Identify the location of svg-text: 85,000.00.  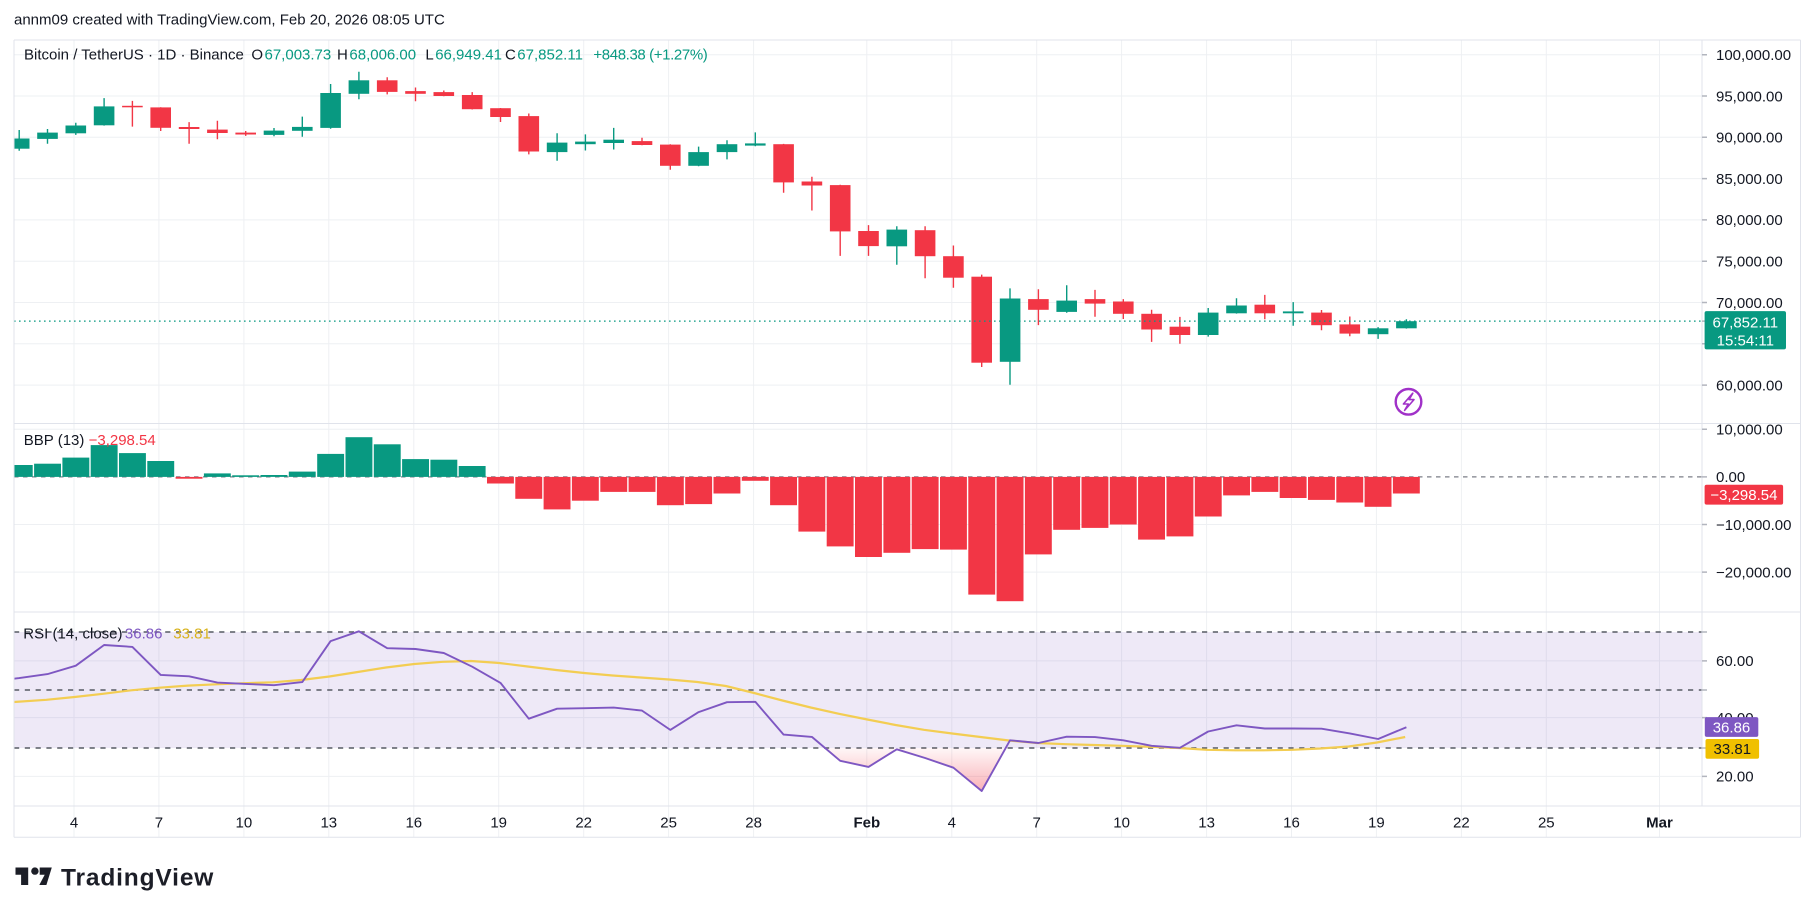
(1749, 179).